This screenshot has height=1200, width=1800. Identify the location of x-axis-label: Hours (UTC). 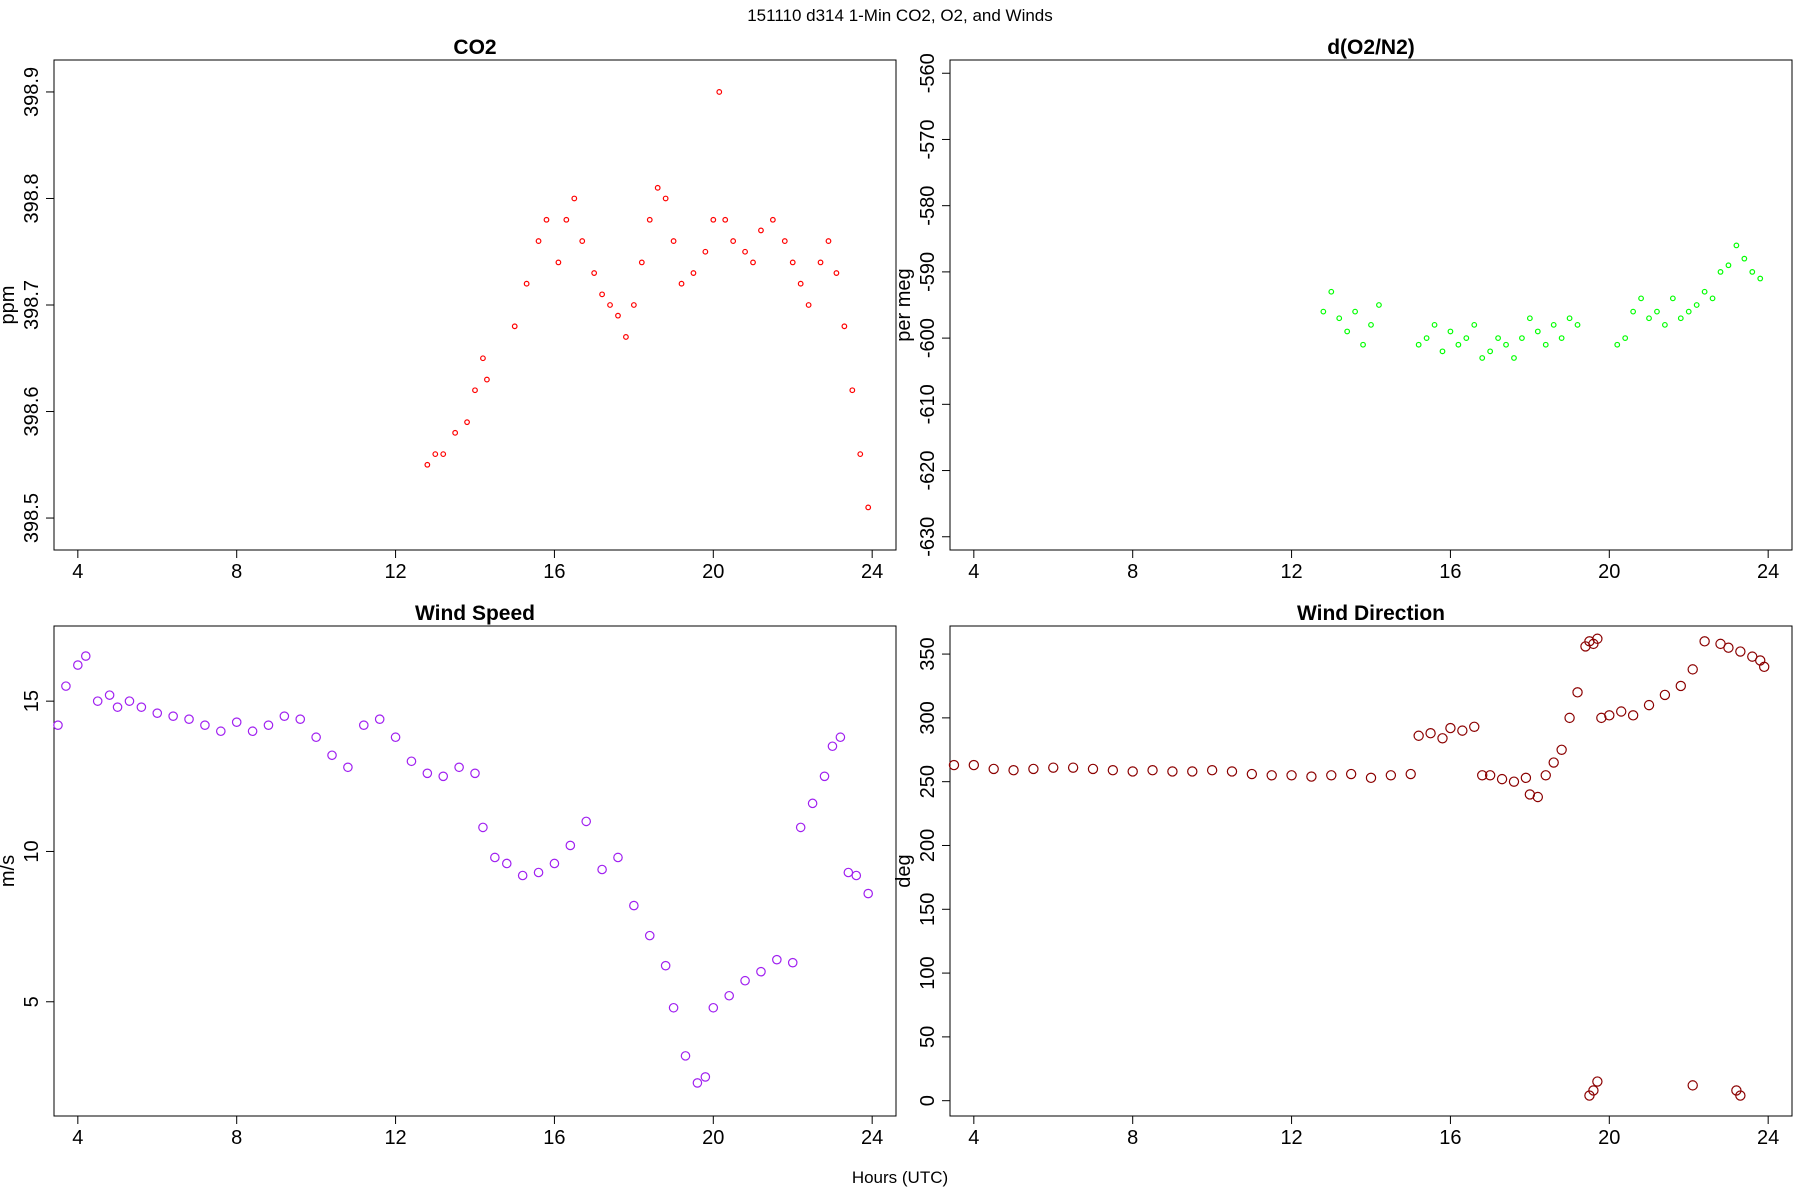
(900, 1177).